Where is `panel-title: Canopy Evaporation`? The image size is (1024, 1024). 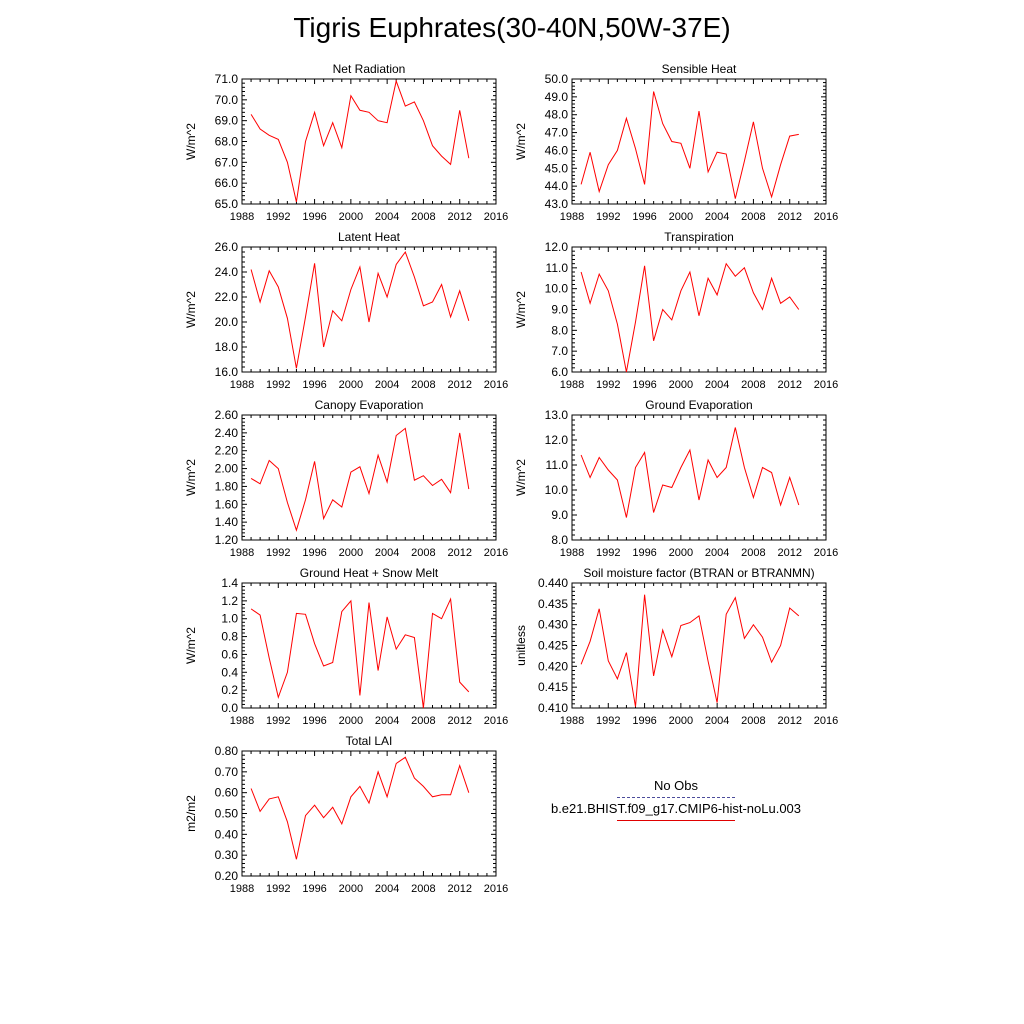 panel-title: Canopy Evaporation is located at coordinates (369, 405).